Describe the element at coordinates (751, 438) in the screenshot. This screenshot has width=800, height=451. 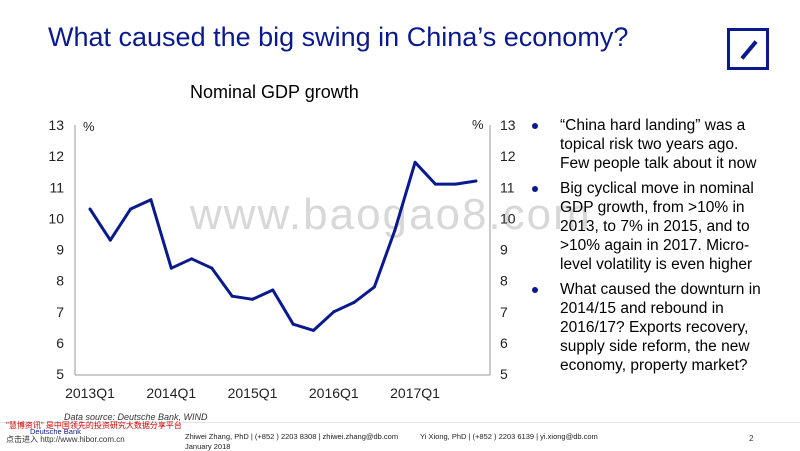
I see `page-number: 2` at that location.